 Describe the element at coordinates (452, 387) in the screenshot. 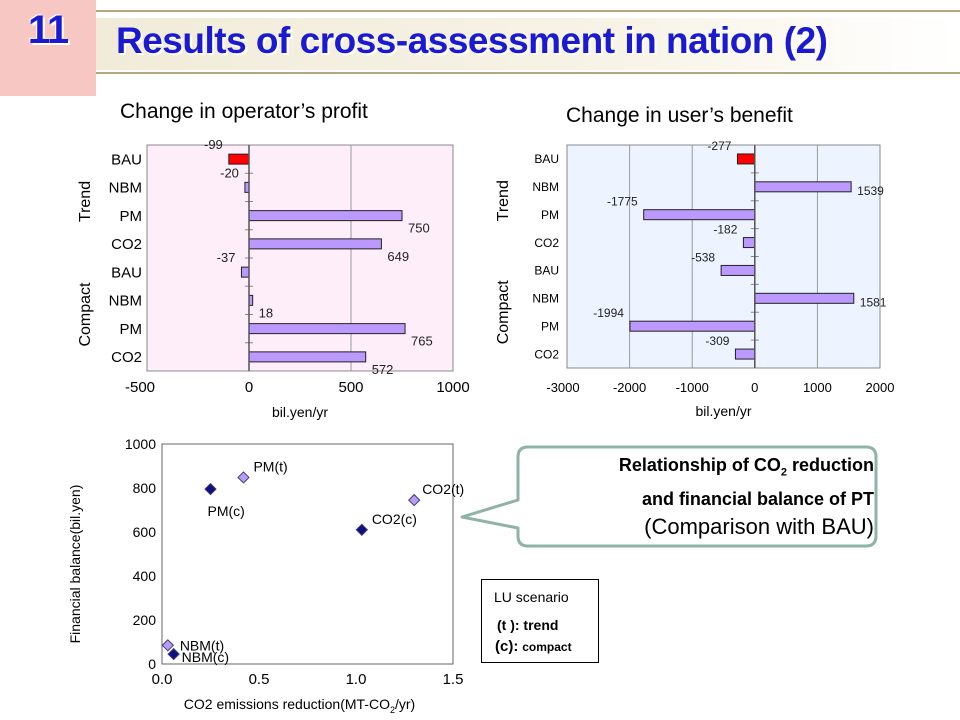

I see `operator-x-tick-label: 1000` at that location.